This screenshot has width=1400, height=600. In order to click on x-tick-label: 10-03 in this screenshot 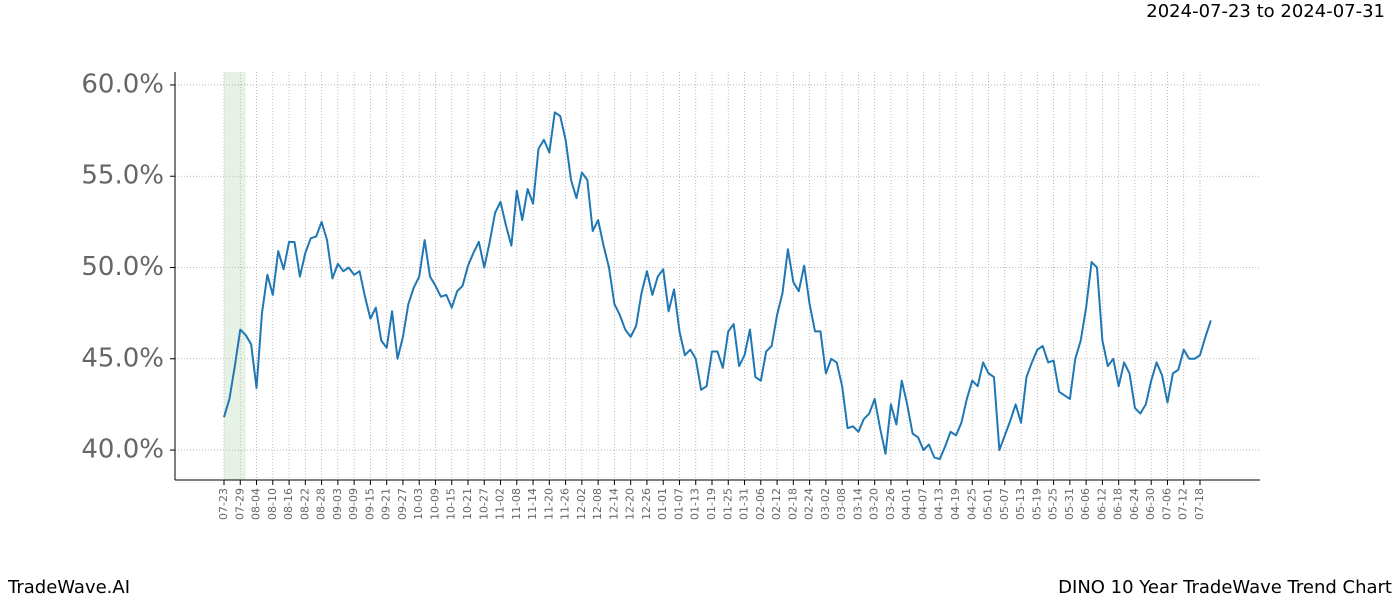, I will do `click(418, 504)`.